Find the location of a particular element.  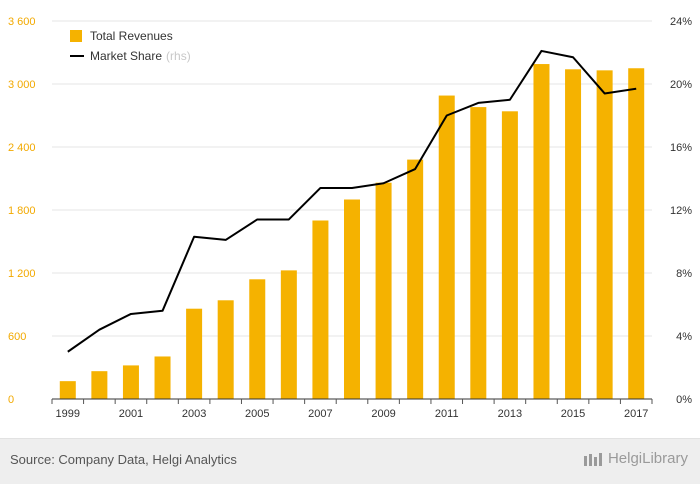

legend-label-market-share: Market Share (rhs) is located at coordinates (140, 56).